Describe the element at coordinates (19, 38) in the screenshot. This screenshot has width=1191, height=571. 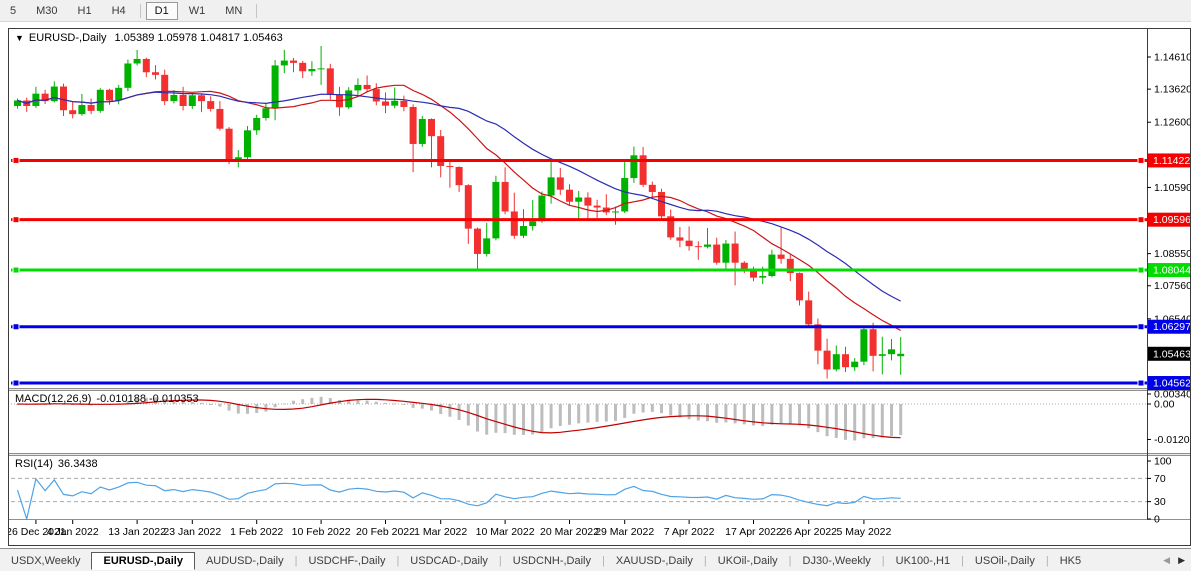
I see `chart-dropdown-icon: ▼` at that location.